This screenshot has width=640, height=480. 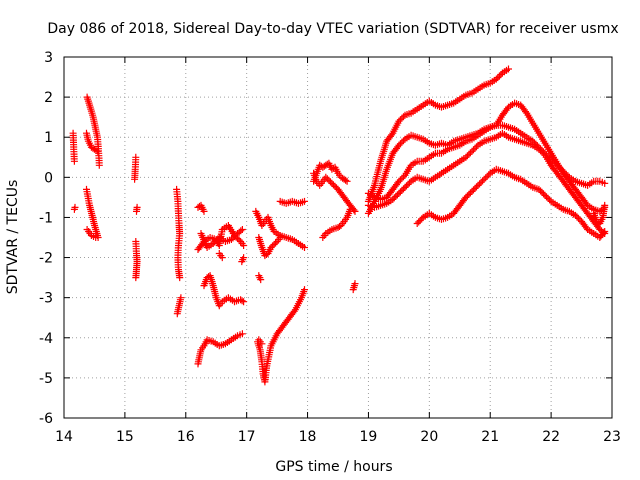 What do you see at coordinates (48, 98) in the screenshot?
I see `y-tick-label: 2` at bounding box center [48, 98].